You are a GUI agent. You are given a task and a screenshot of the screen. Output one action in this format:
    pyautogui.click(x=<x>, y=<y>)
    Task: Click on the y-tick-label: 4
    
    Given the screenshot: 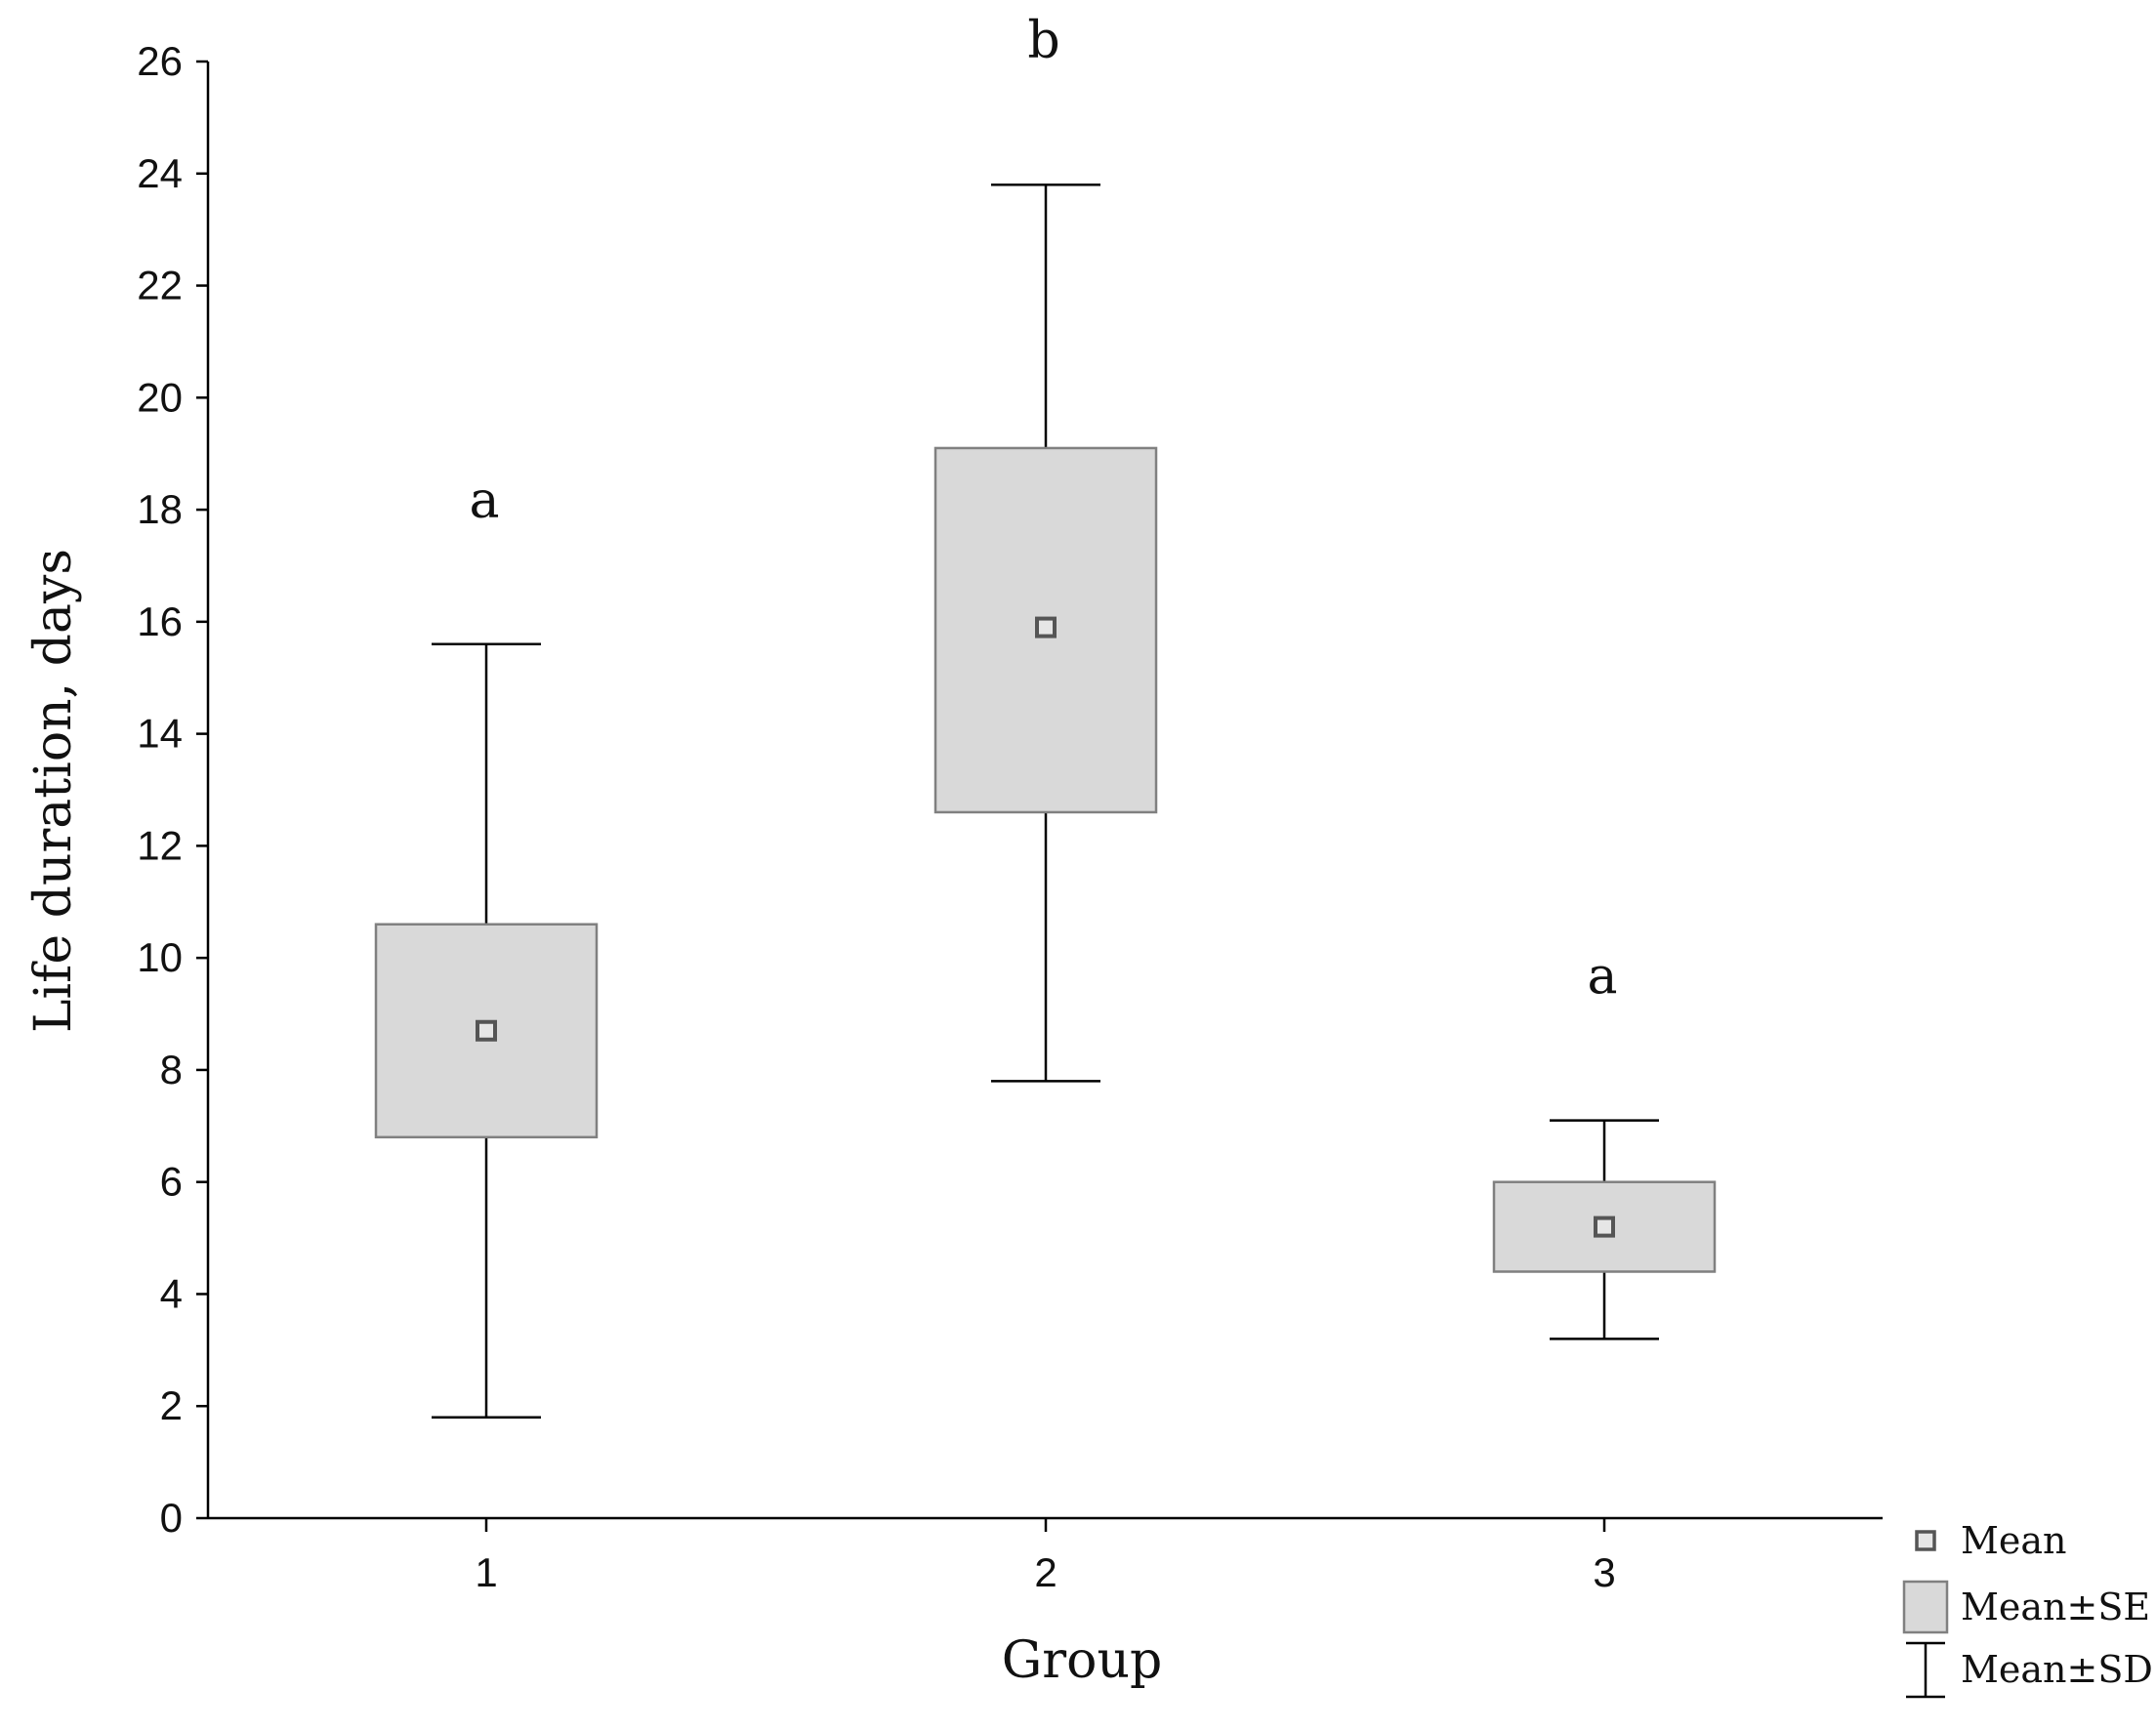 What is the action you would take?
    pyautogui.click(x=172, y=1293)
    